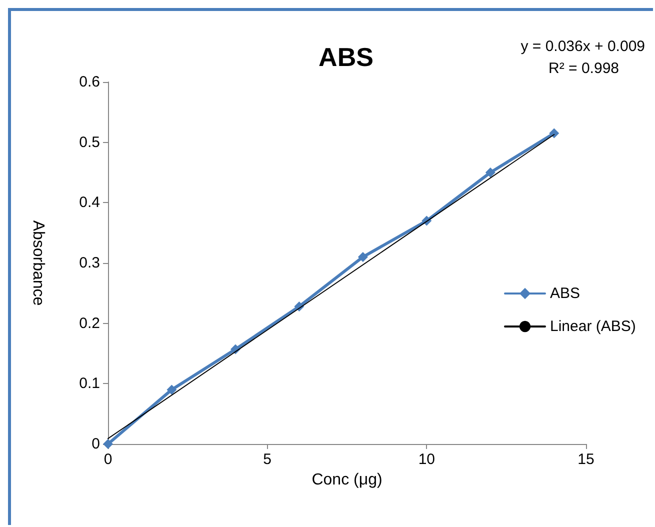 Image resolution: width=655 pixels, height=527 pixels. I want to click on y-tick-label: 0.4, so click(89, 203).